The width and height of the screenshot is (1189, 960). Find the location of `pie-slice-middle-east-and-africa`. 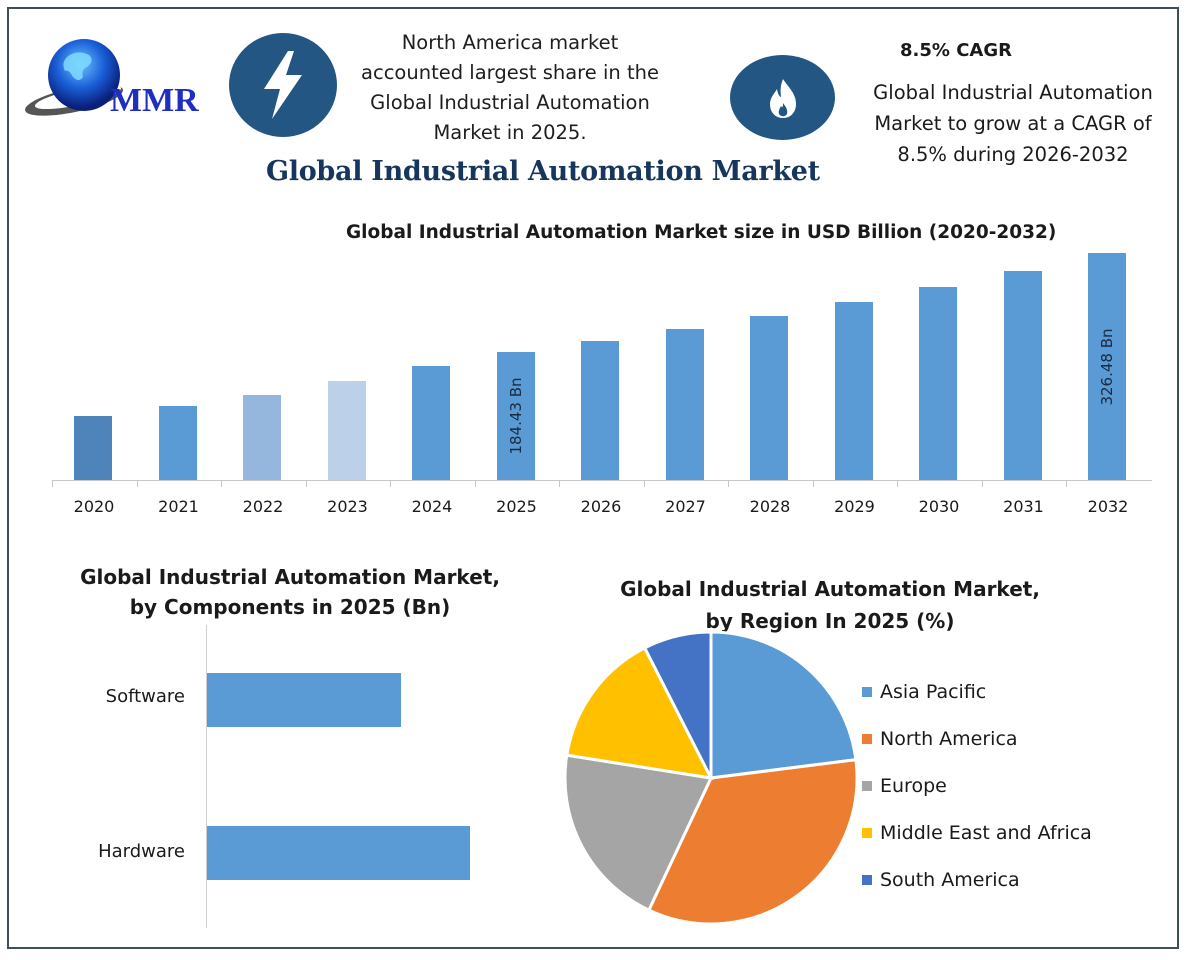

pie-slice-middle-east-and-africa is located at coordinates (639, 712).